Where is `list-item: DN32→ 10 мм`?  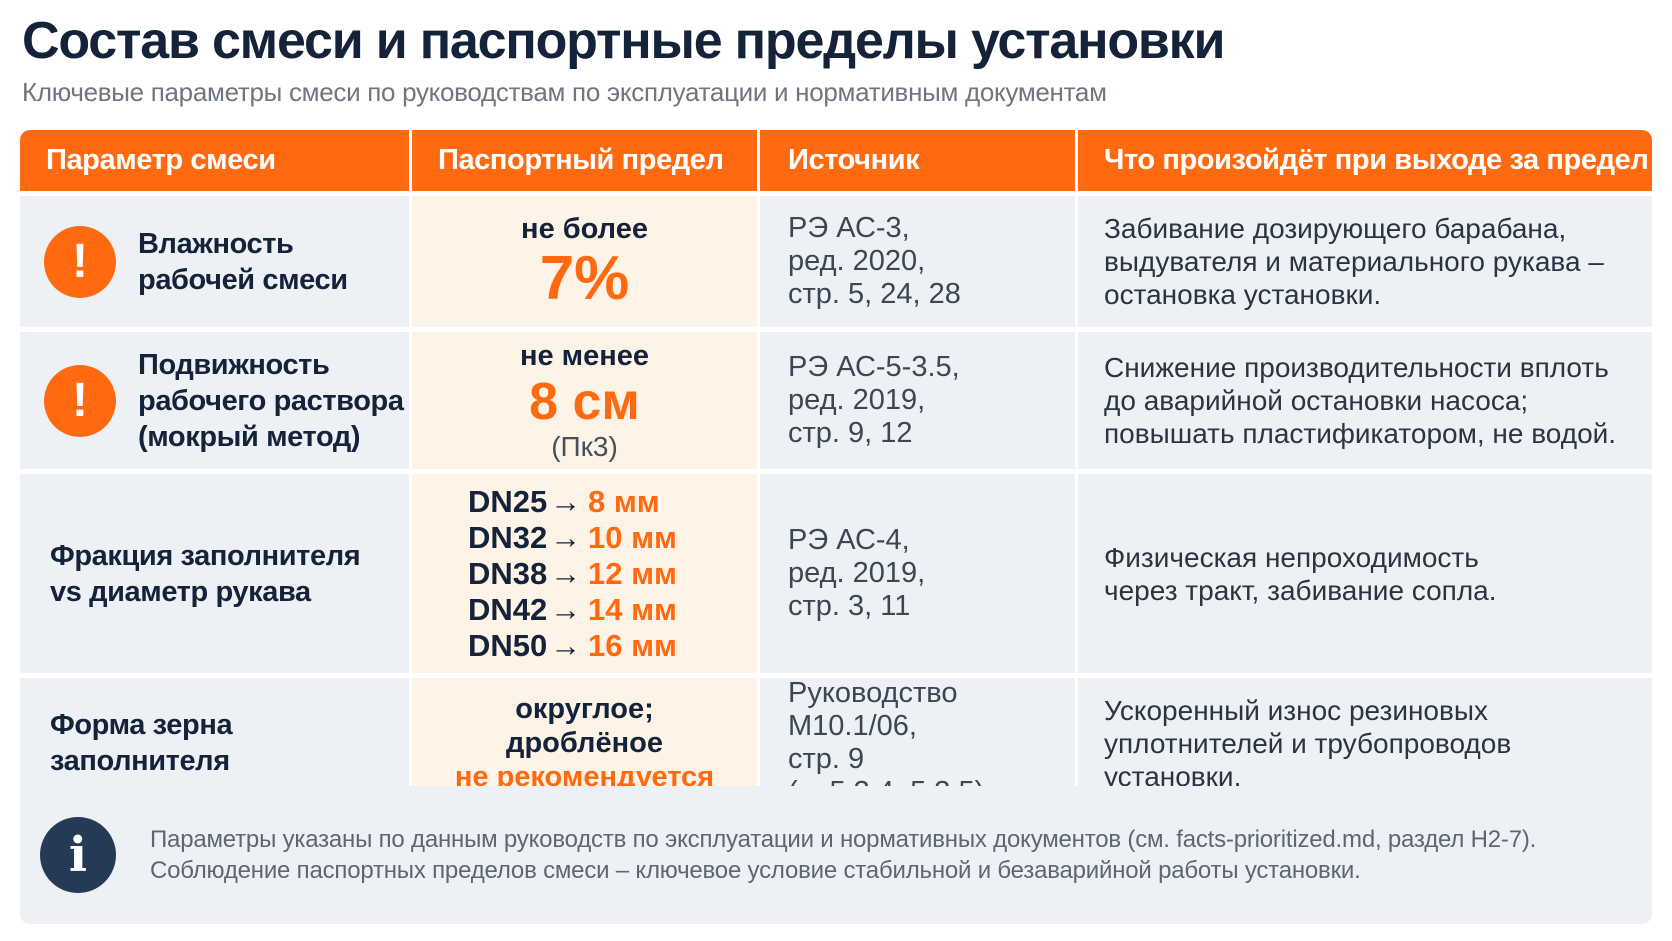 list-item: DN32→ 10 мм is located at coordinates (572, 537).